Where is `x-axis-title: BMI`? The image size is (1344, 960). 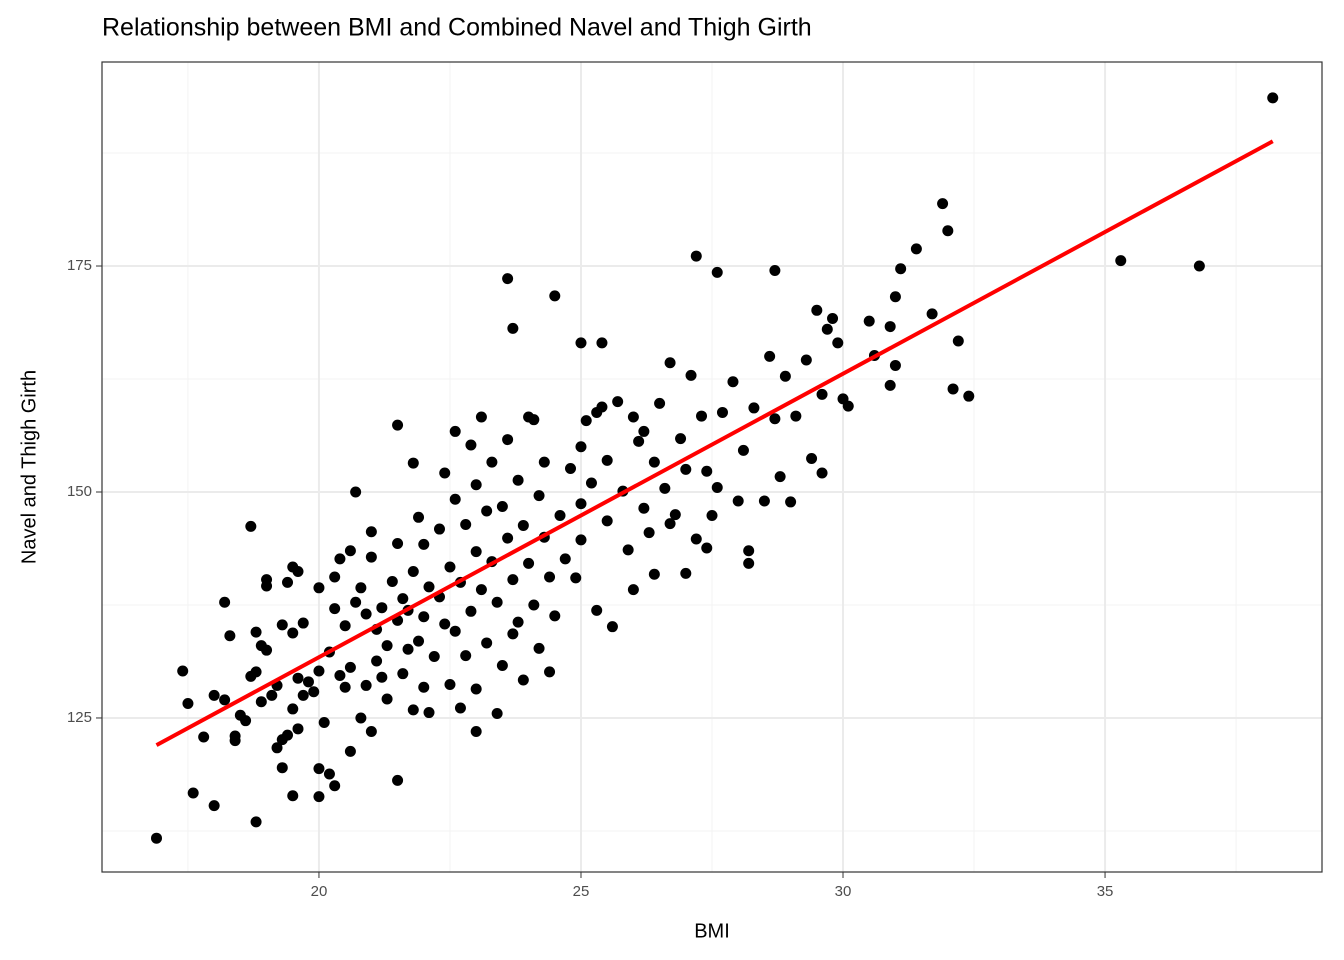 x-axis-title: BMI is located at coordinates (712, 931).